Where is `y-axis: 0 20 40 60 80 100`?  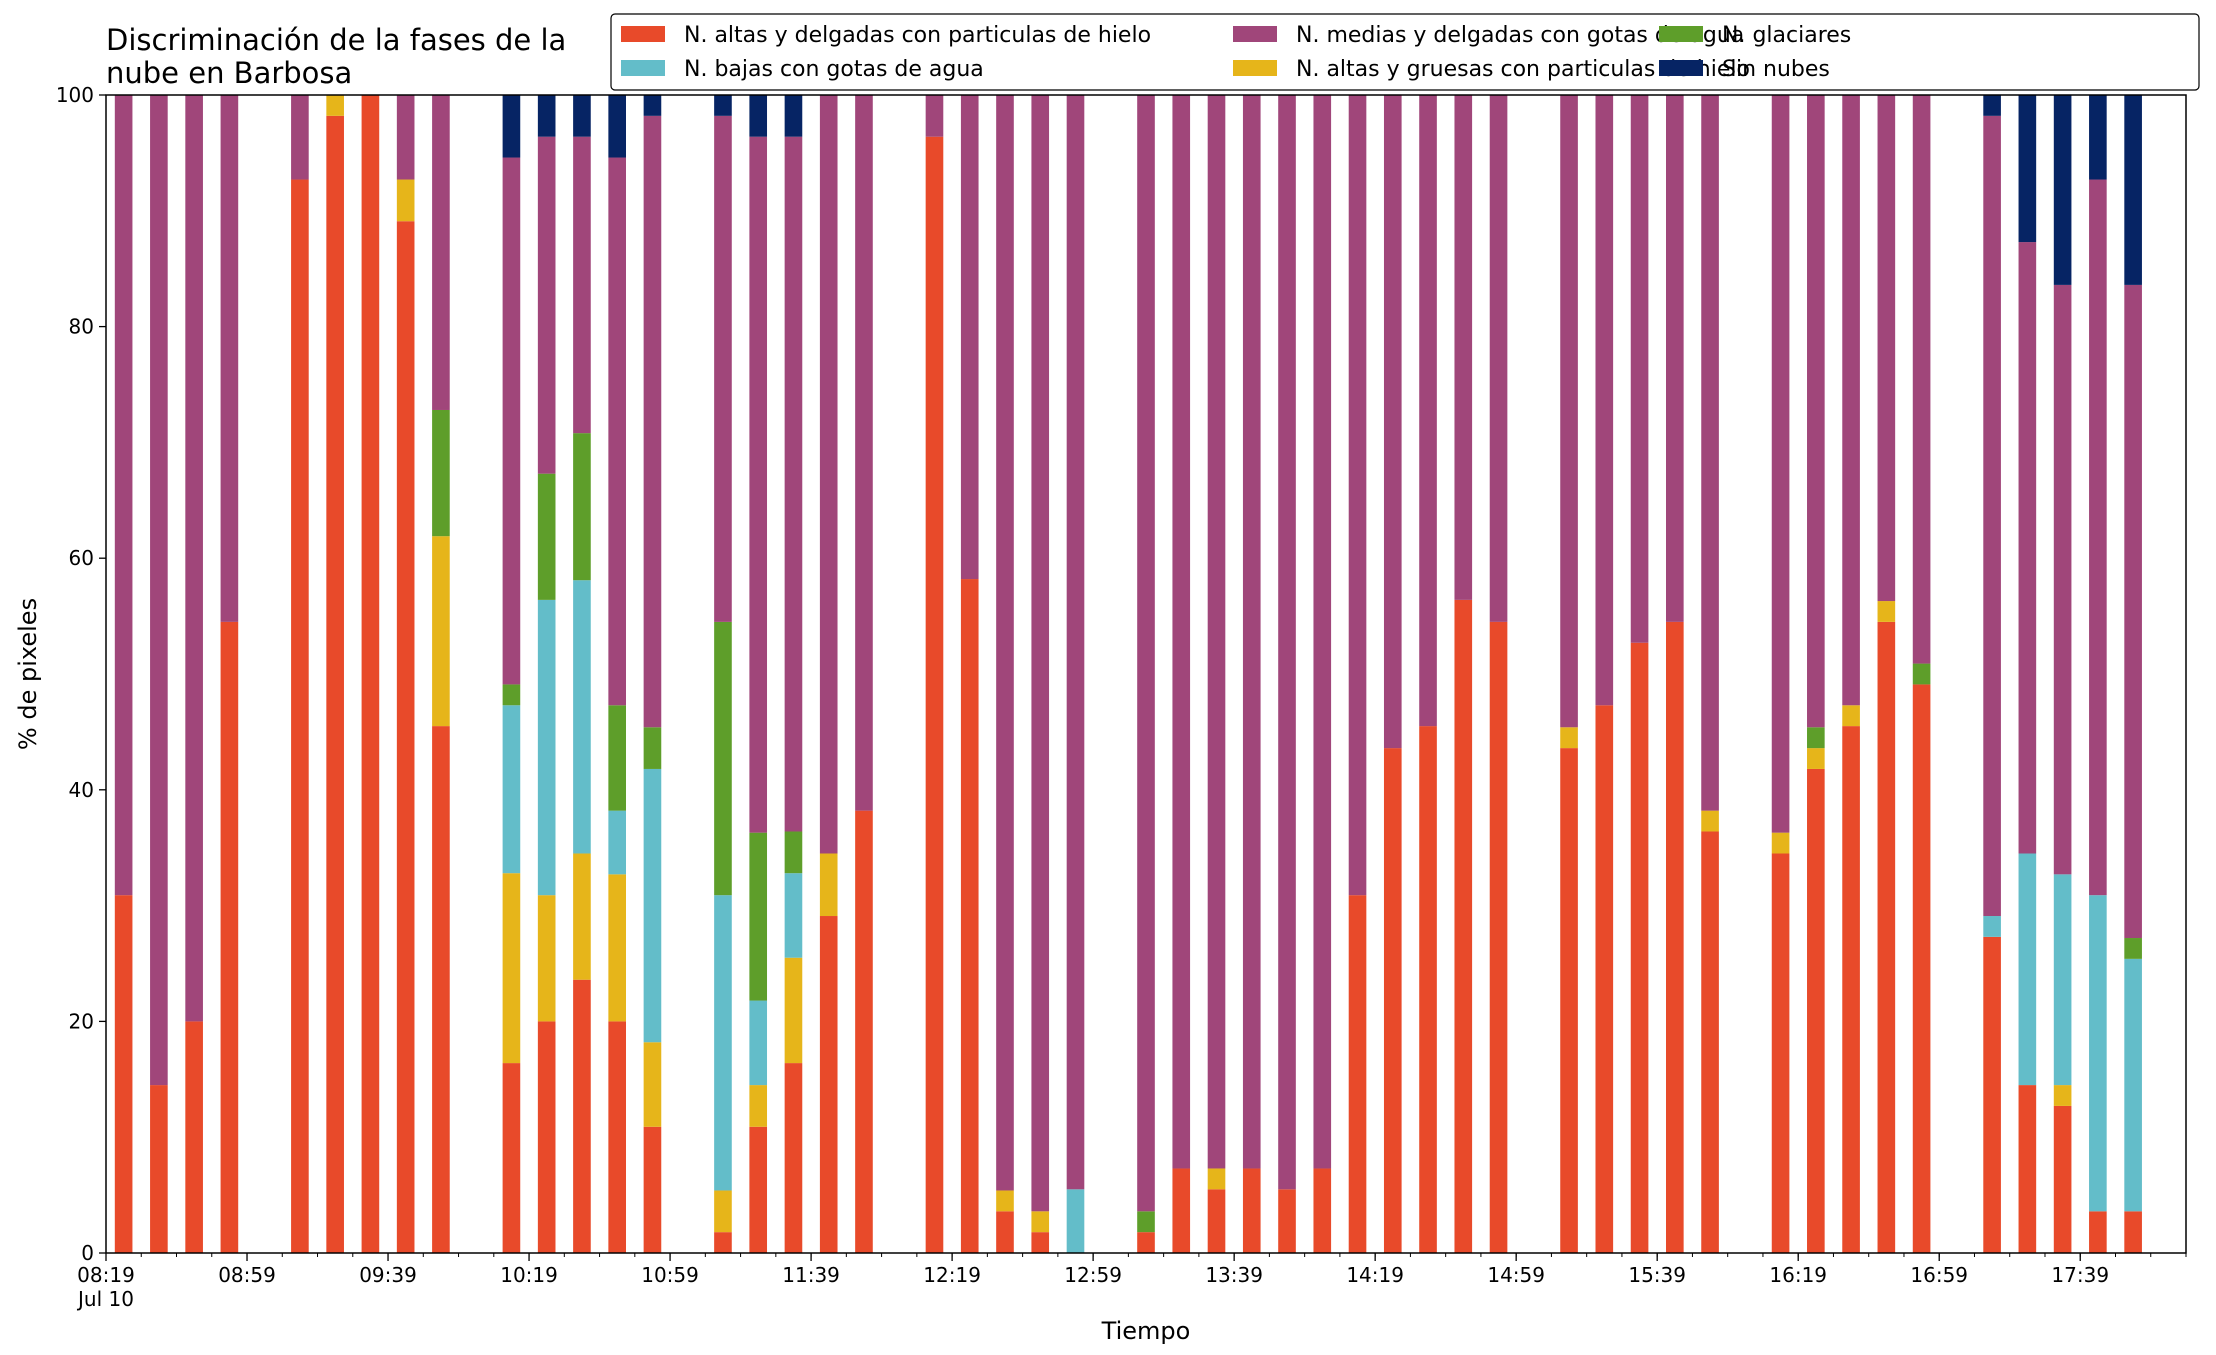
y-axis: 0 20 40 60 80 100 is located at coordinates (81, 674).